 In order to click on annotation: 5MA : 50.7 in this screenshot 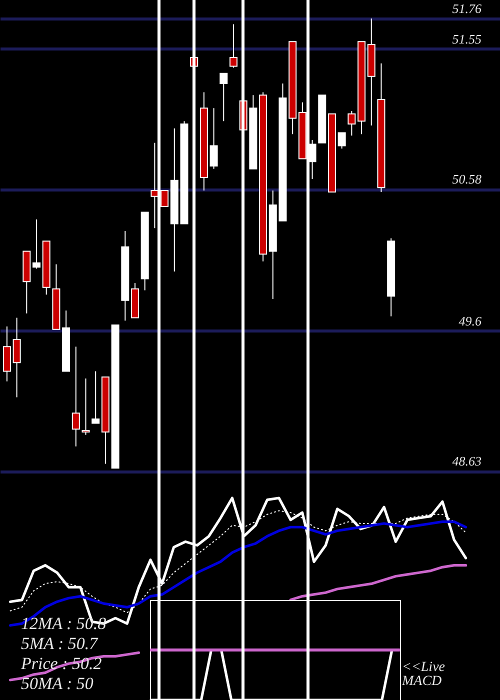, I will do `click(60, 643)`.